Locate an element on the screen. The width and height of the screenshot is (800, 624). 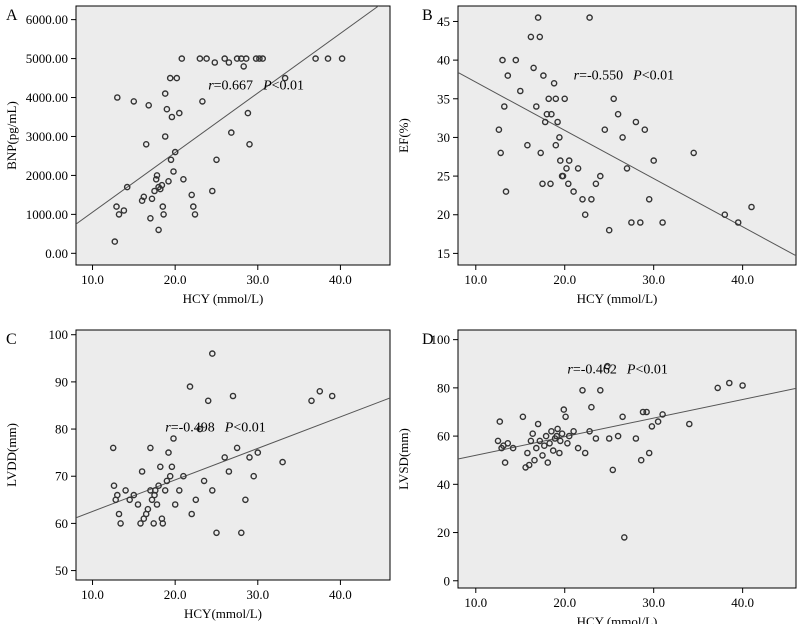
y-tick-label-c-0: 50 is located at coordinates (61, 570).